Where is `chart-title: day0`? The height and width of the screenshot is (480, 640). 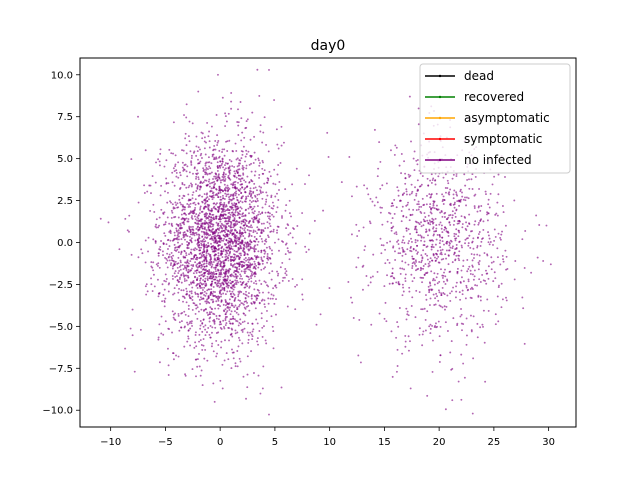 chart-title: day0 is located at coordinates (328, 46).